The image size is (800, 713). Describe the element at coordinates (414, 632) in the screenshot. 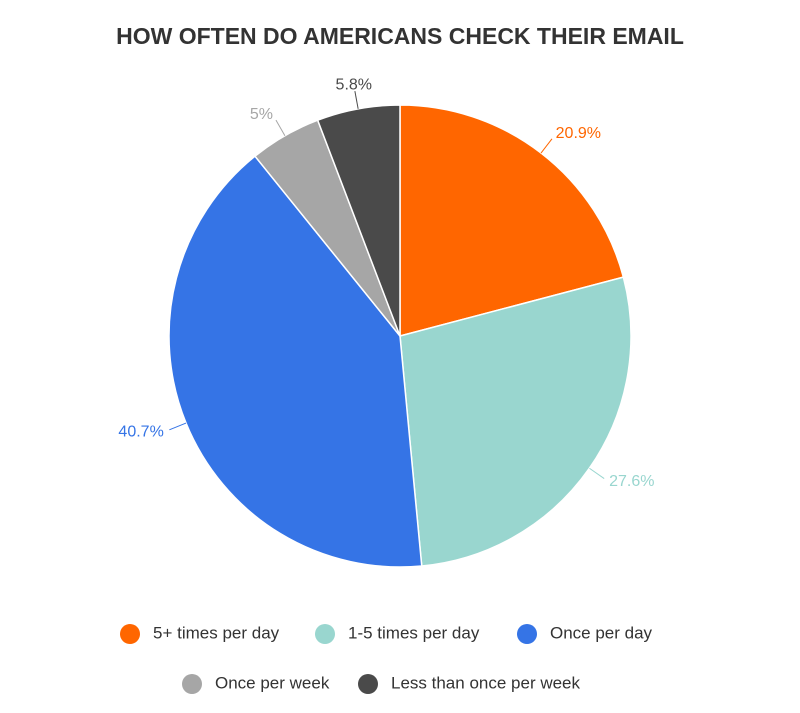

I see `legend-label: 1-5 times per day` at that location.